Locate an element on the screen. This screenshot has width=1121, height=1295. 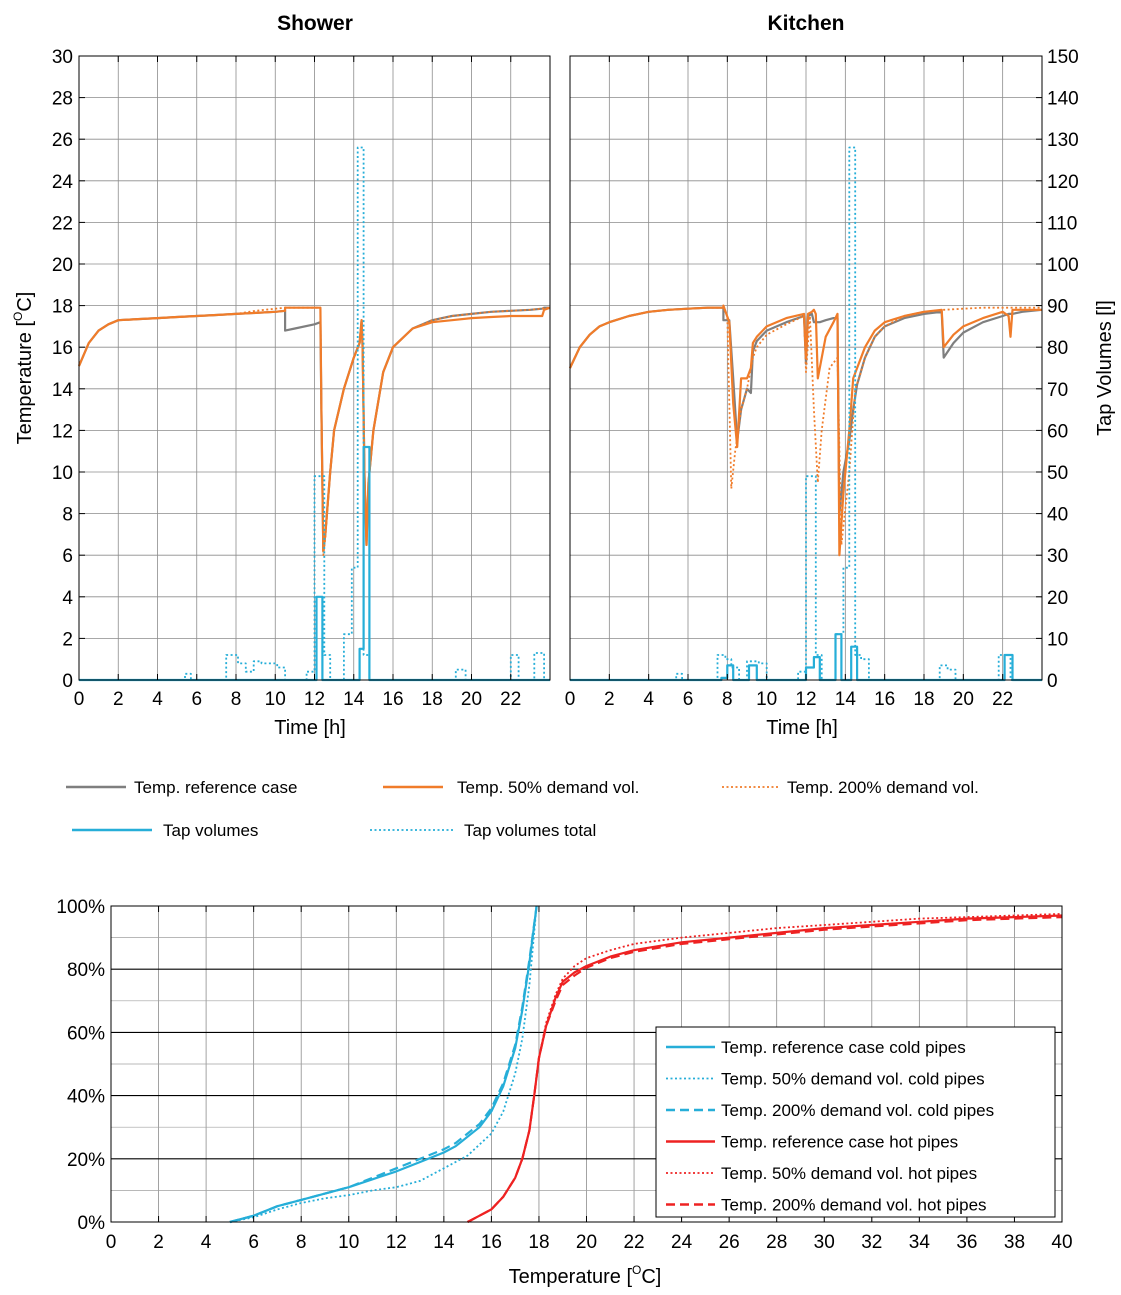
x-tick-label: 32 is located at coordinates (871, 1242).